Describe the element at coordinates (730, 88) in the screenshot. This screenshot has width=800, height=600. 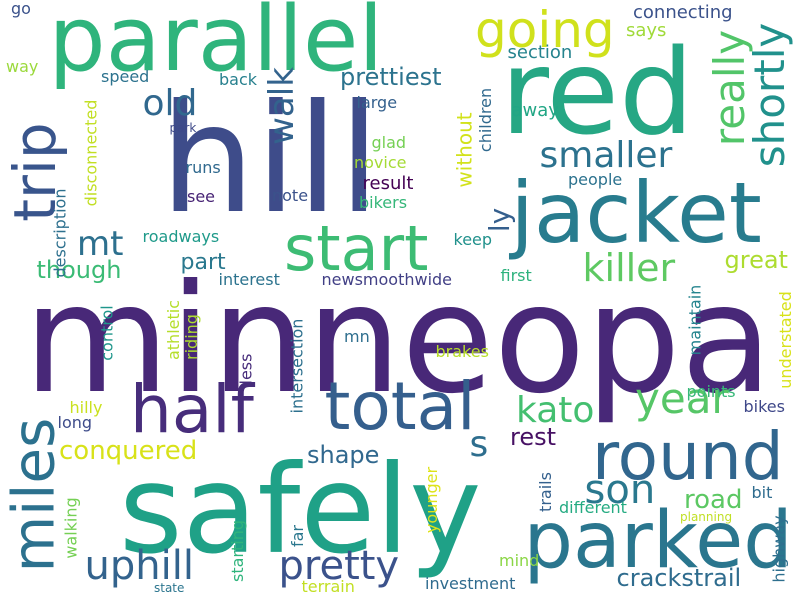
I see `word-really: really` at that location.